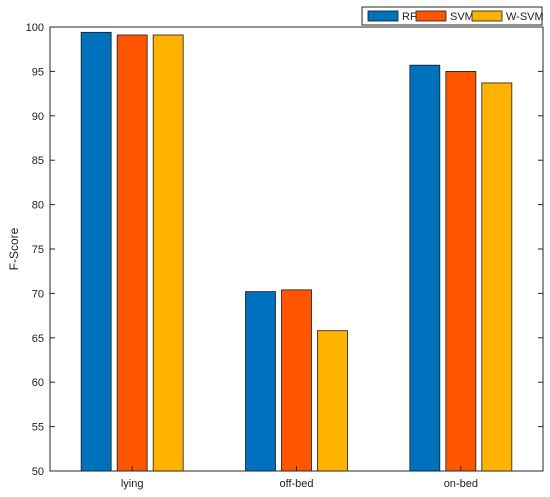 The width and height of the screenshot is (550, 497). What do you see at coordinates (461, 271) in the screenshot?
I see `bar-SVM-on-bed` at bounding box center [461, 271].